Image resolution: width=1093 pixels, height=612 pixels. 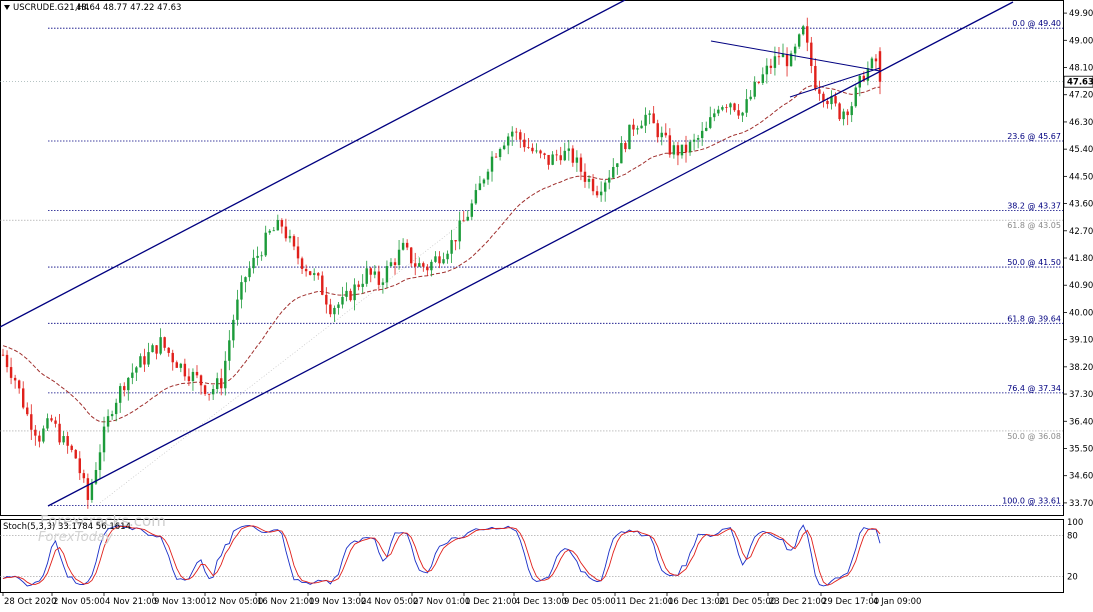 I want to click on y-tick-label: 41.80, so click(x=1081, y=259).